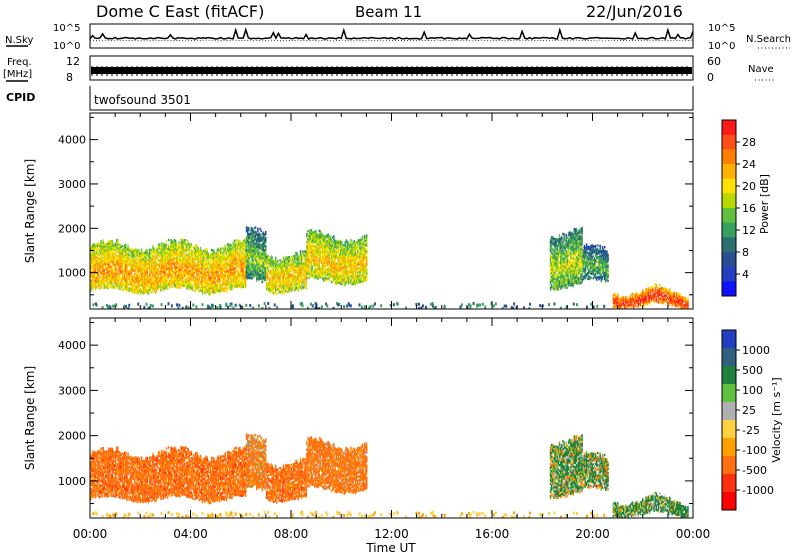  I want to click on cpid-label: CPID, so click(20, 97).